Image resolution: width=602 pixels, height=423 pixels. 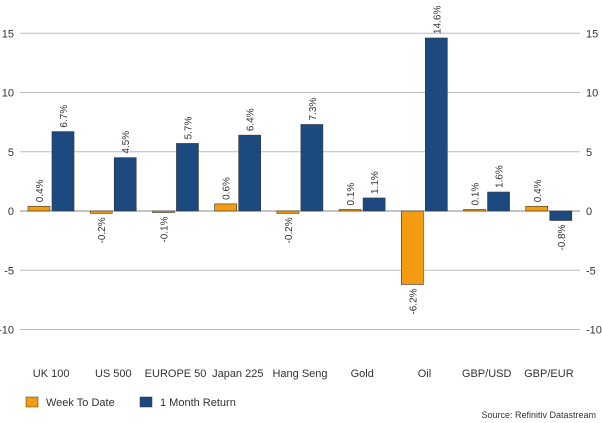 What do you see at coordinates (8, 34) in the screenshot?
I see `y-tick-label-left: 15` at bounding box center [8, 34].